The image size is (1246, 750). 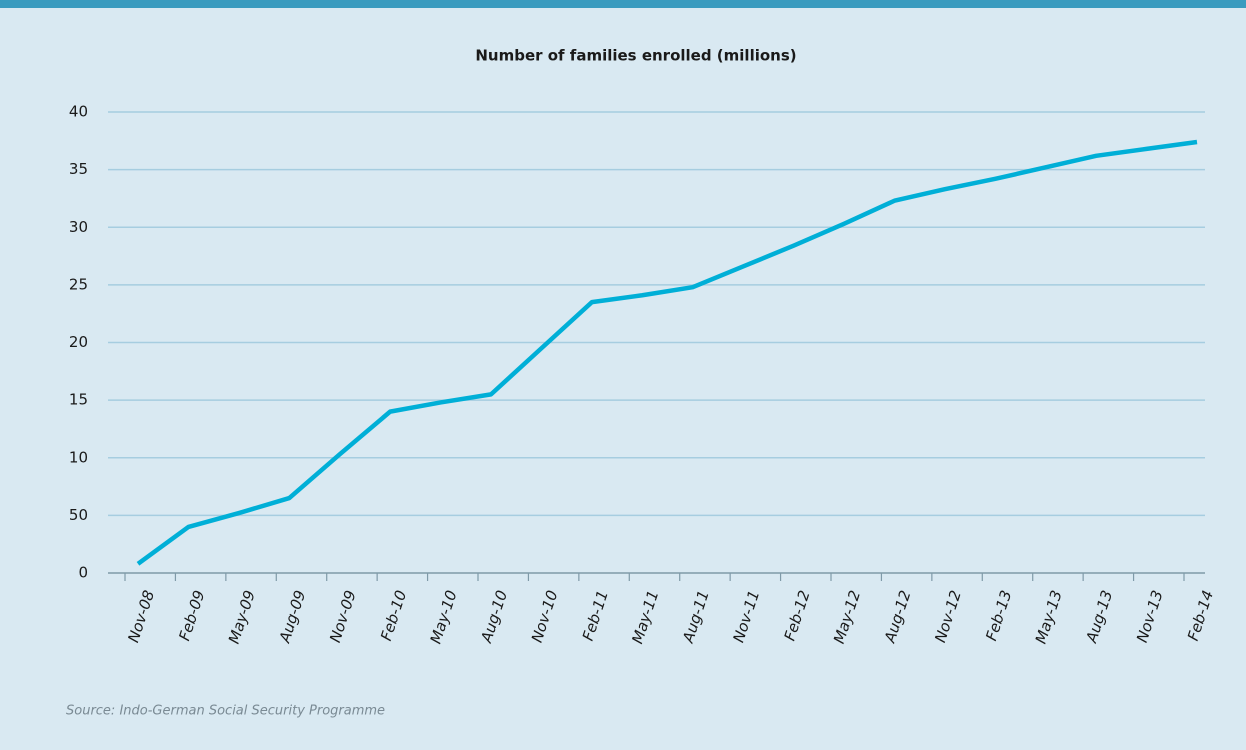 What do you see at coordinates (78, 284) in the screenshot?
I see `y-tick-label: 25` at bounding box center [78, 284].